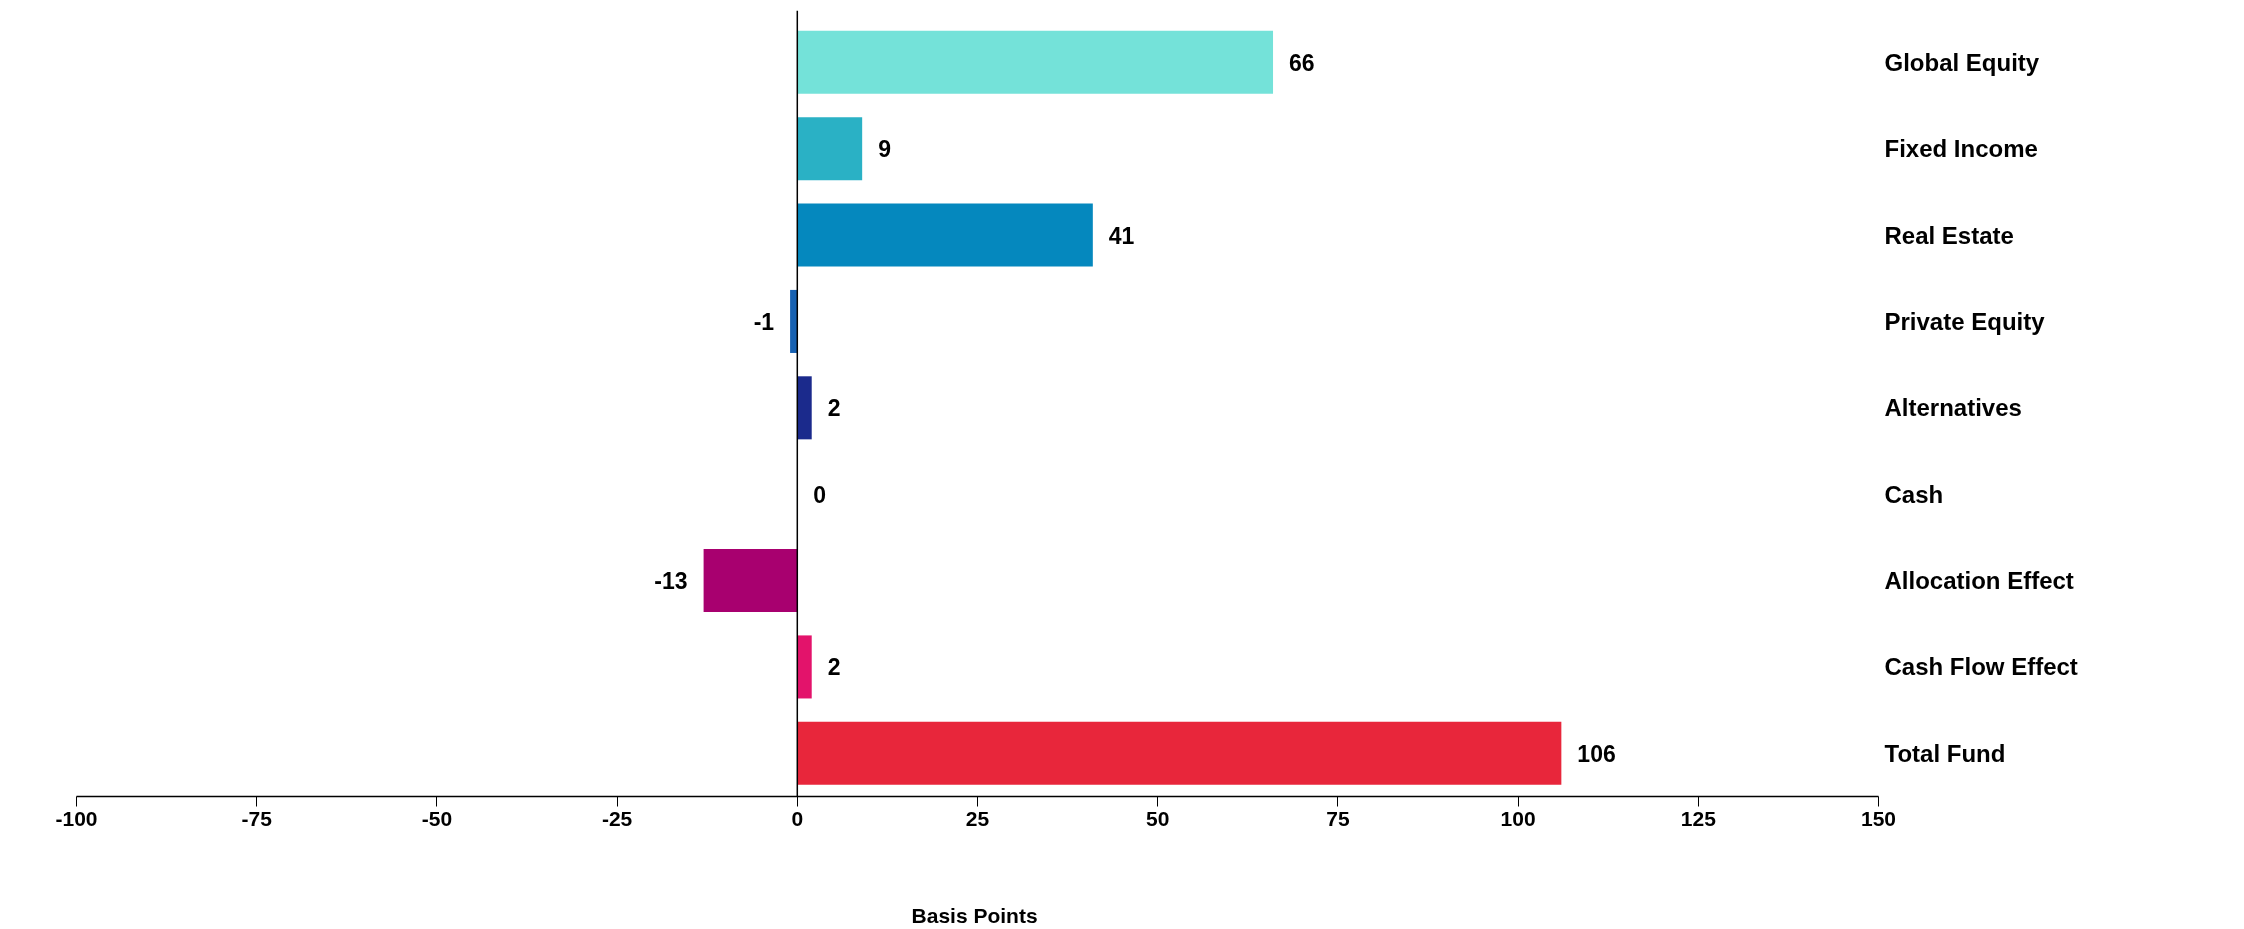 This screenshot has height=929, width=2244. I want to click on x-tick-label: -100, so click(76, 818).